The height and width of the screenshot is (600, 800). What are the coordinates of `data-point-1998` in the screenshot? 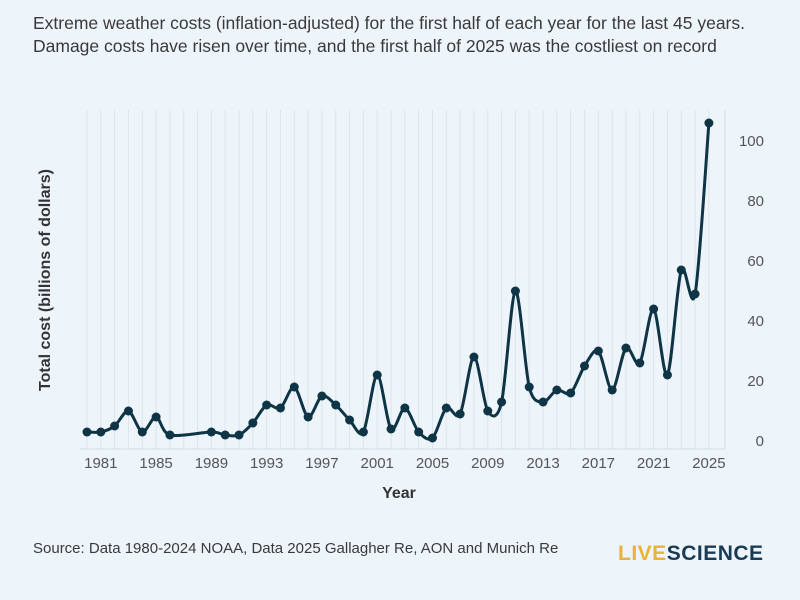 It's located at (336, 405).